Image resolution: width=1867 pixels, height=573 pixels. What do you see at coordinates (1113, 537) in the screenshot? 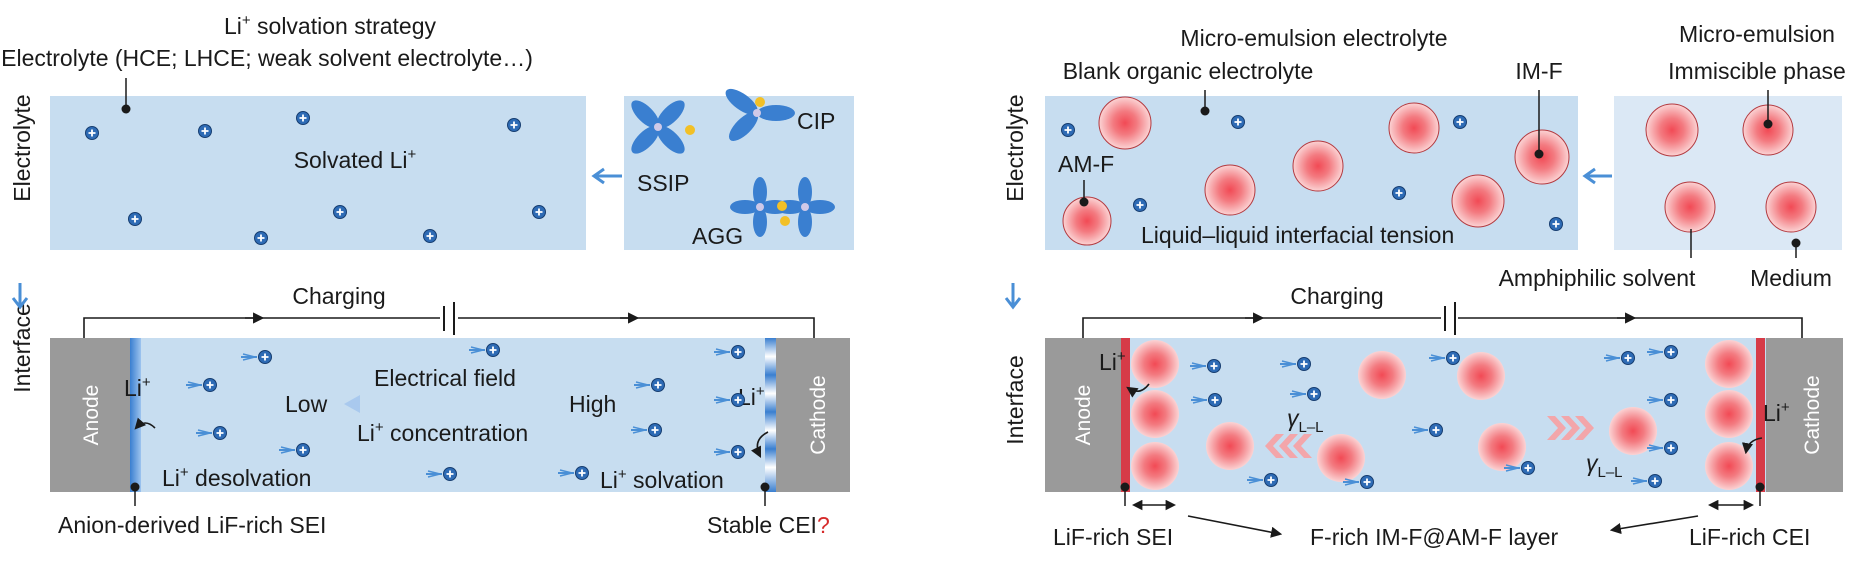
I see `right-sei-label: LiF-rich SEI` at bounding box center [1113, 537].